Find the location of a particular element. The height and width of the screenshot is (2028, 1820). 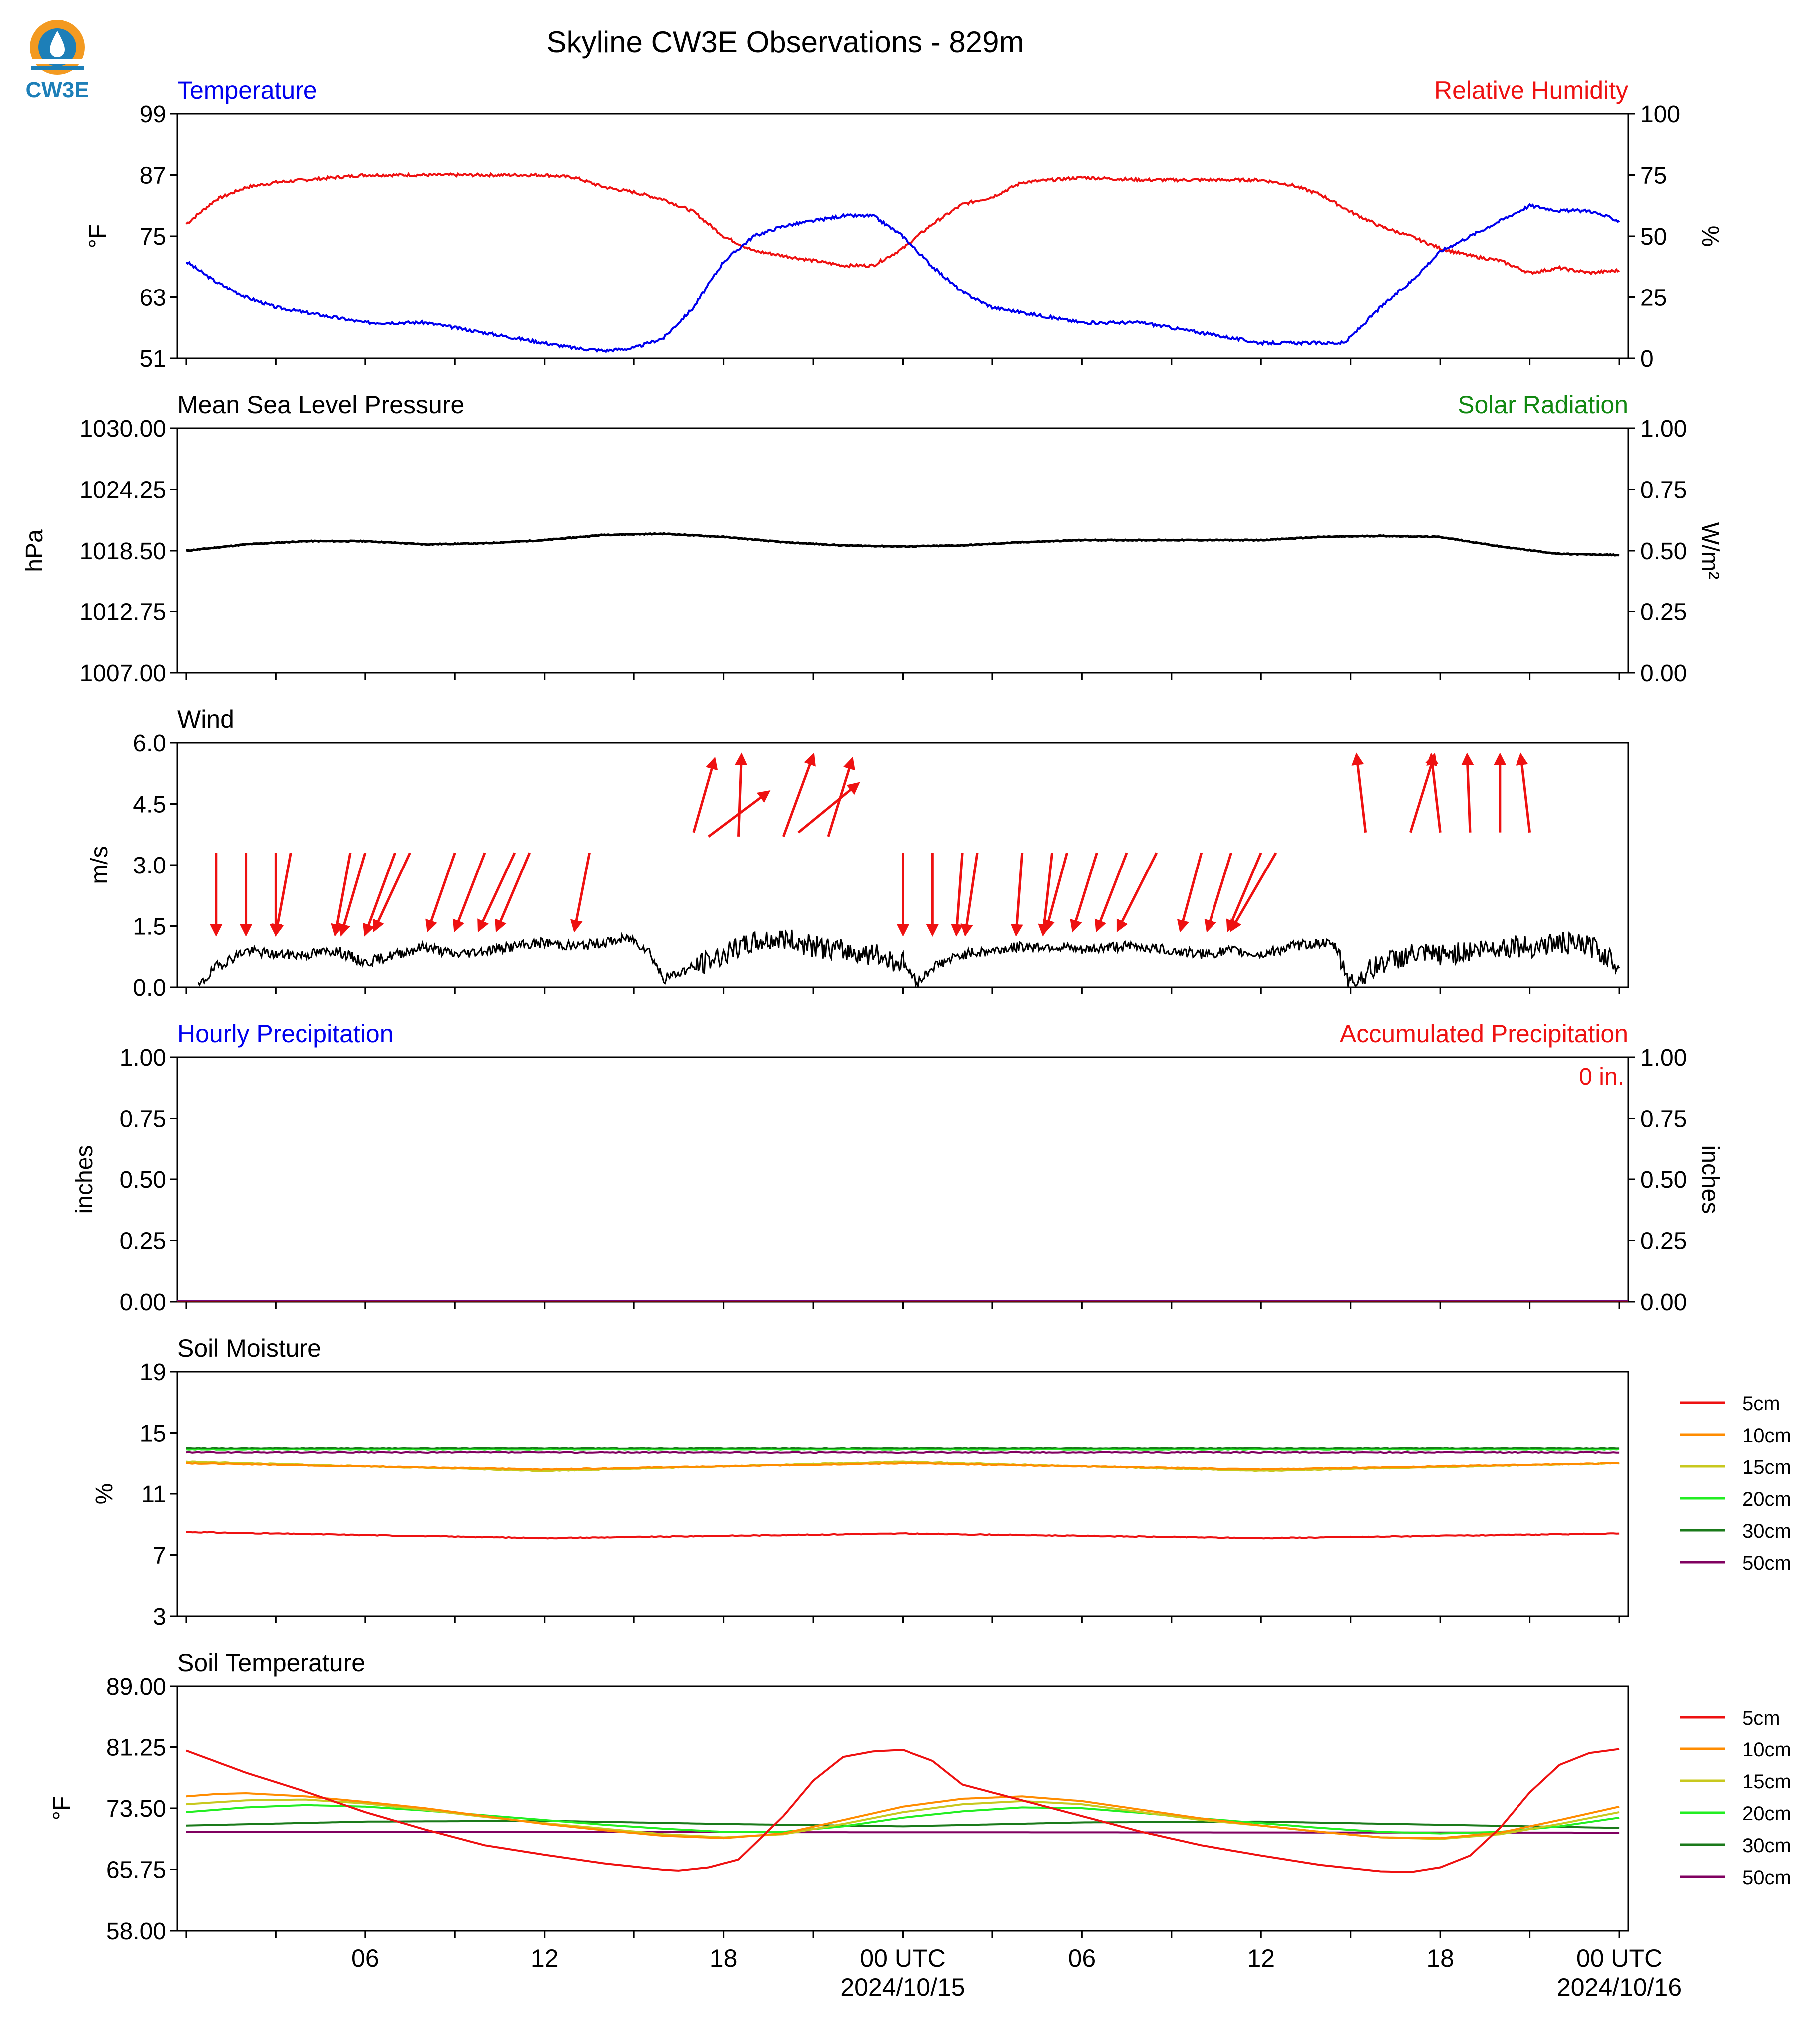

y-axis-label: hPa is located at coordinates (34, 550).